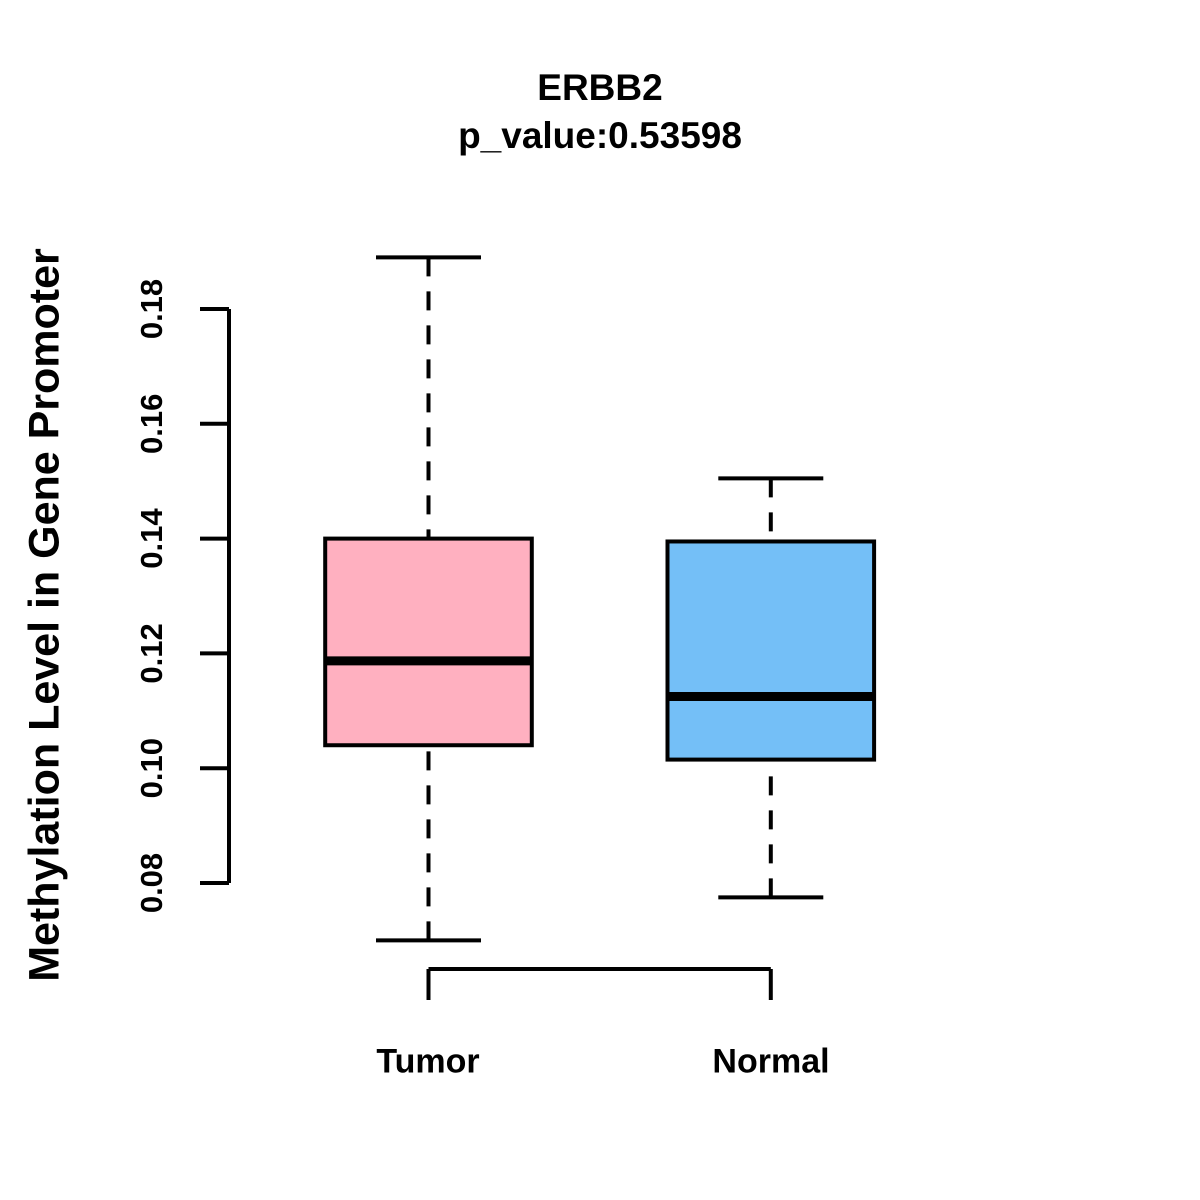 This screenshot has height=1200, width=1200. Describe the element at coordinates (151, 653) in the screenshot. I see `y-tick-label: 0.12` at that location.